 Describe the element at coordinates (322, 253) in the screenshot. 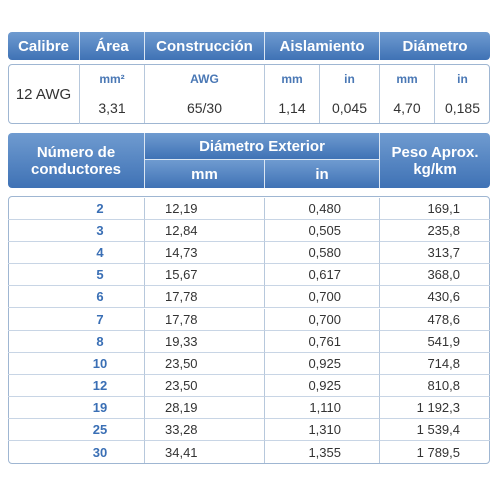

I see `cell-value: 0,580` at that location.